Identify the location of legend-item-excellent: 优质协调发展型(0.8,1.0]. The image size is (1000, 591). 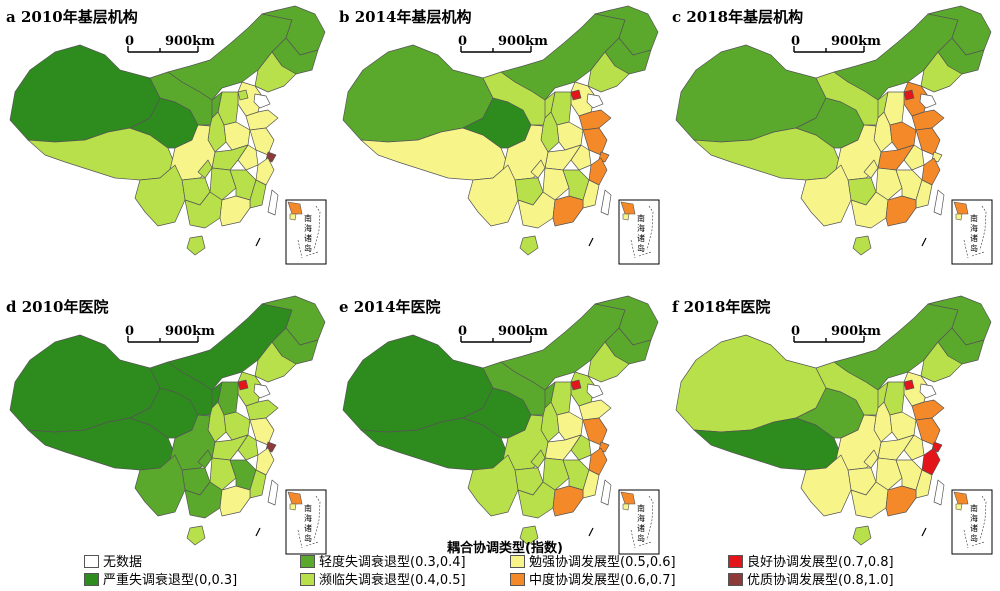
(811, 581).